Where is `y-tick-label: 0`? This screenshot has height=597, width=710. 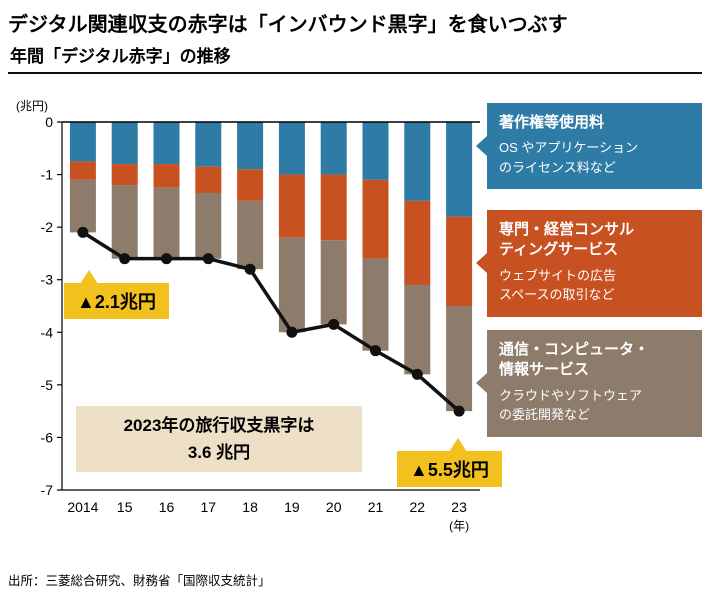
y-tick-label: 0 is located at coordinates (49, 122).